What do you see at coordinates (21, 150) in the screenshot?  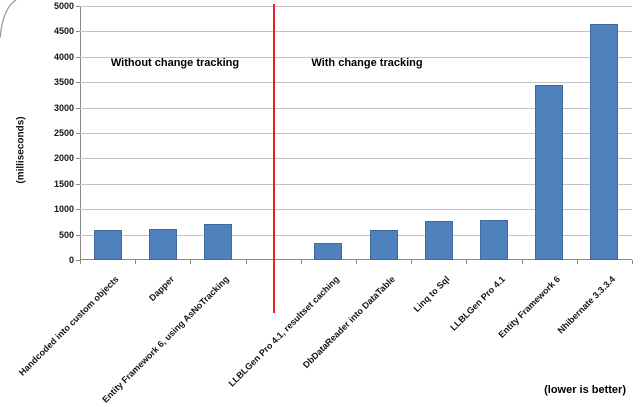 I see `y-axis-title: (milliseconds)` at bounding box center [21, 150].